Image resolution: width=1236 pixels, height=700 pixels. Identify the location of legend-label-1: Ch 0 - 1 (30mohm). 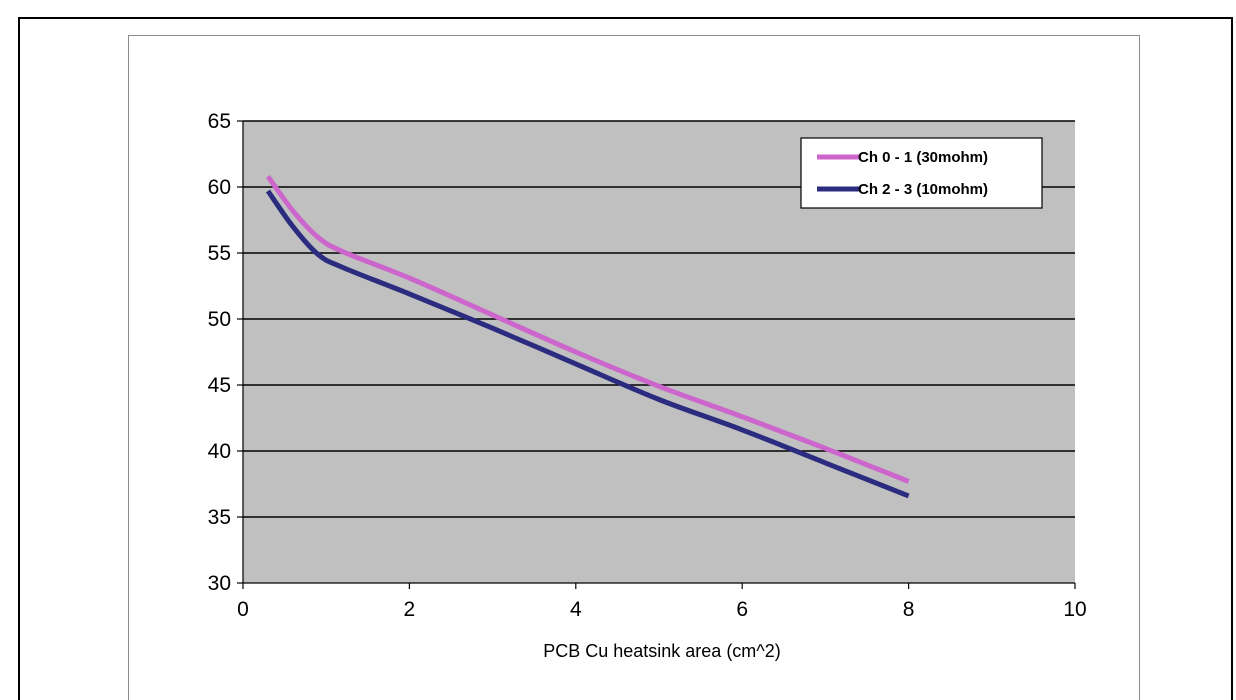
(923, 157).